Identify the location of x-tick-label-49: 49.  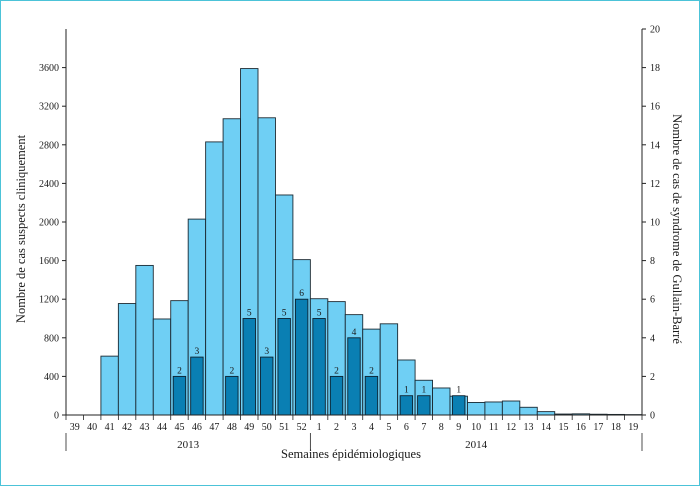
(249, 427).